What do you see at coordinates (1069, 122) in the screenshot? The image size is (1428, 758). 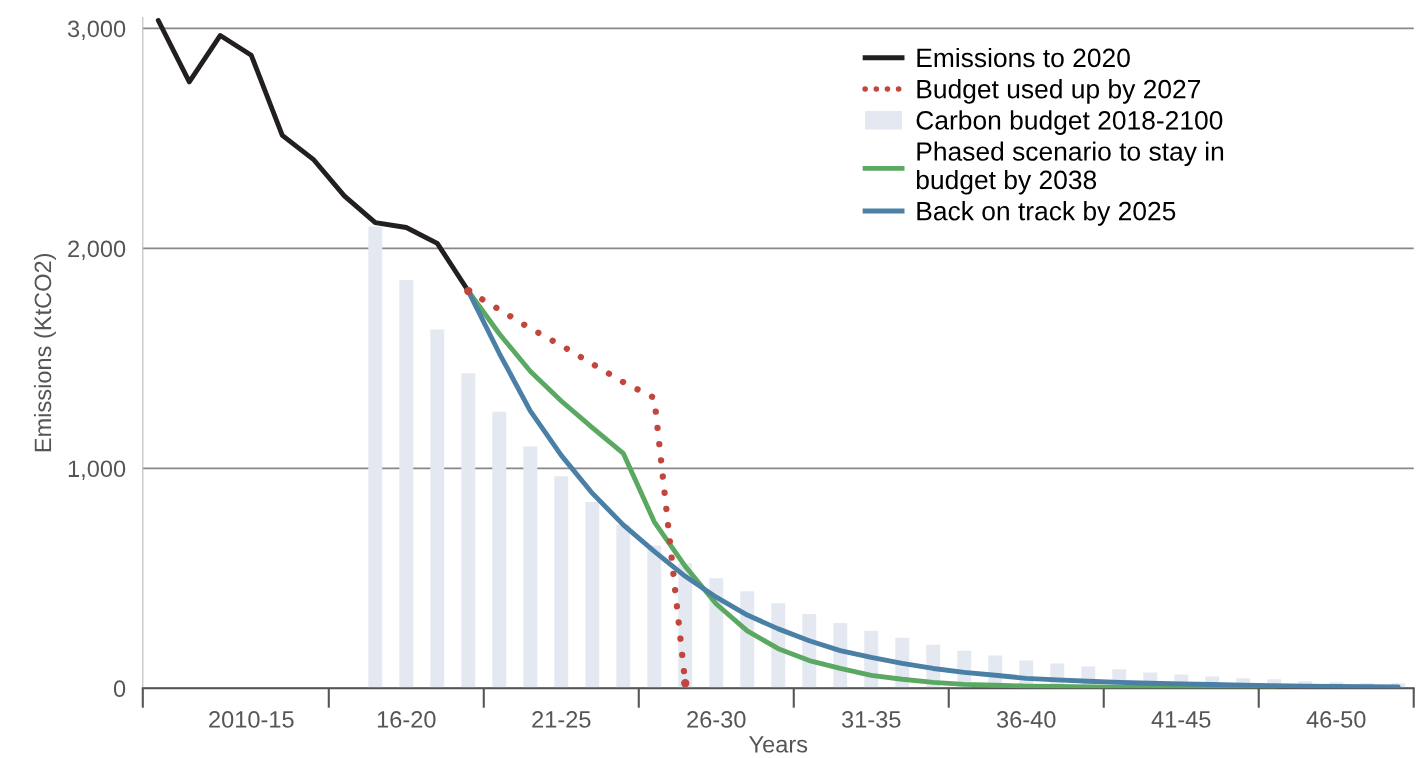 I see `legend-label: Carbon budget 2018-2100` at bounding box center [1069, 122].